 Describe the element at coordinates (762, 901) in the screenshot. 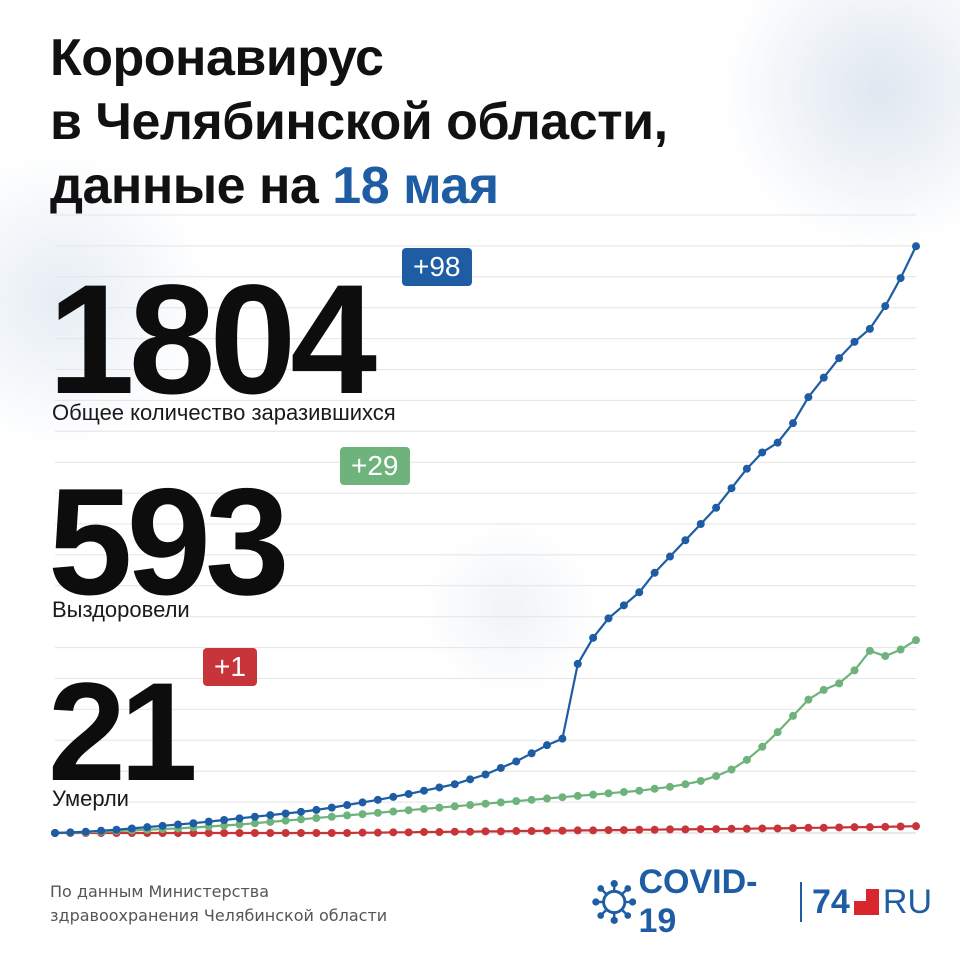

I see `brand-logo: COVID-19 74 RU` at that location.